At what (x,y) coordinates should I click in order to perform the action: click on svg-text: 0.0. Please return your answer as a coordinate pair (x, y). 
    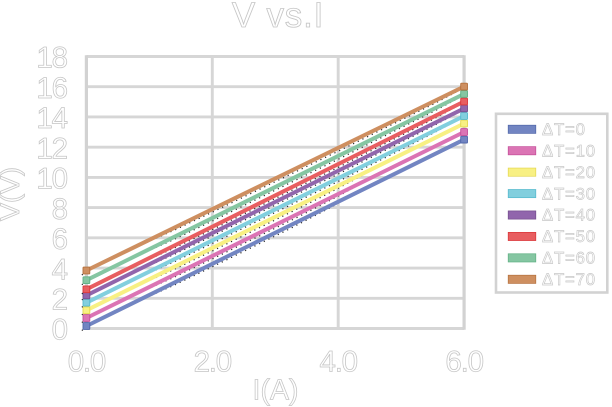
    Looking at the image, I should click on (87, 362).